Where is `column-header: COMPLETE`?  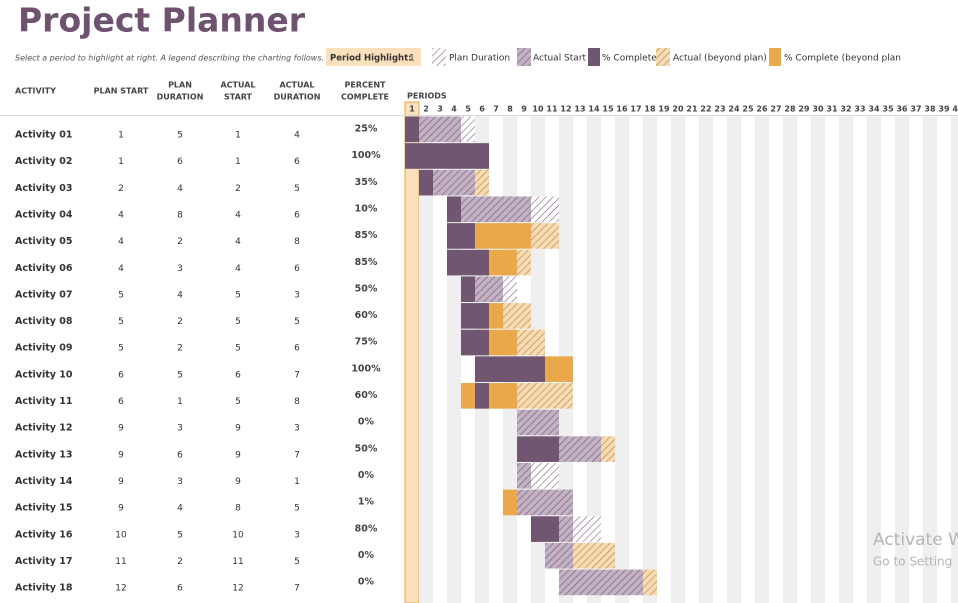 column-header: COMPLETE is located at coordinates (365, 97).